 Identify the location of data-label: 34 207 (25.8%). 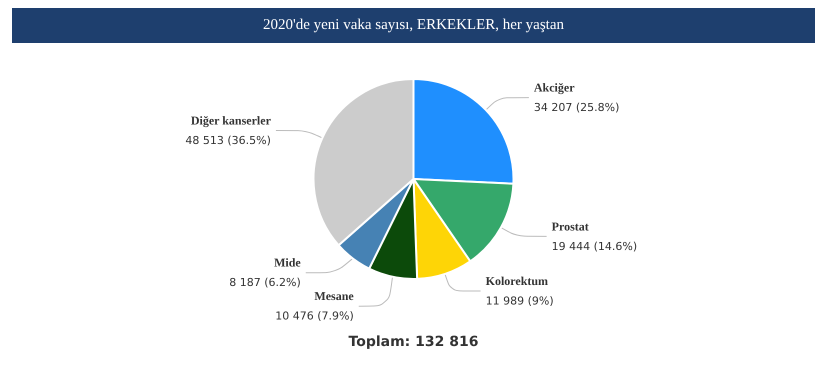
(577, 107).